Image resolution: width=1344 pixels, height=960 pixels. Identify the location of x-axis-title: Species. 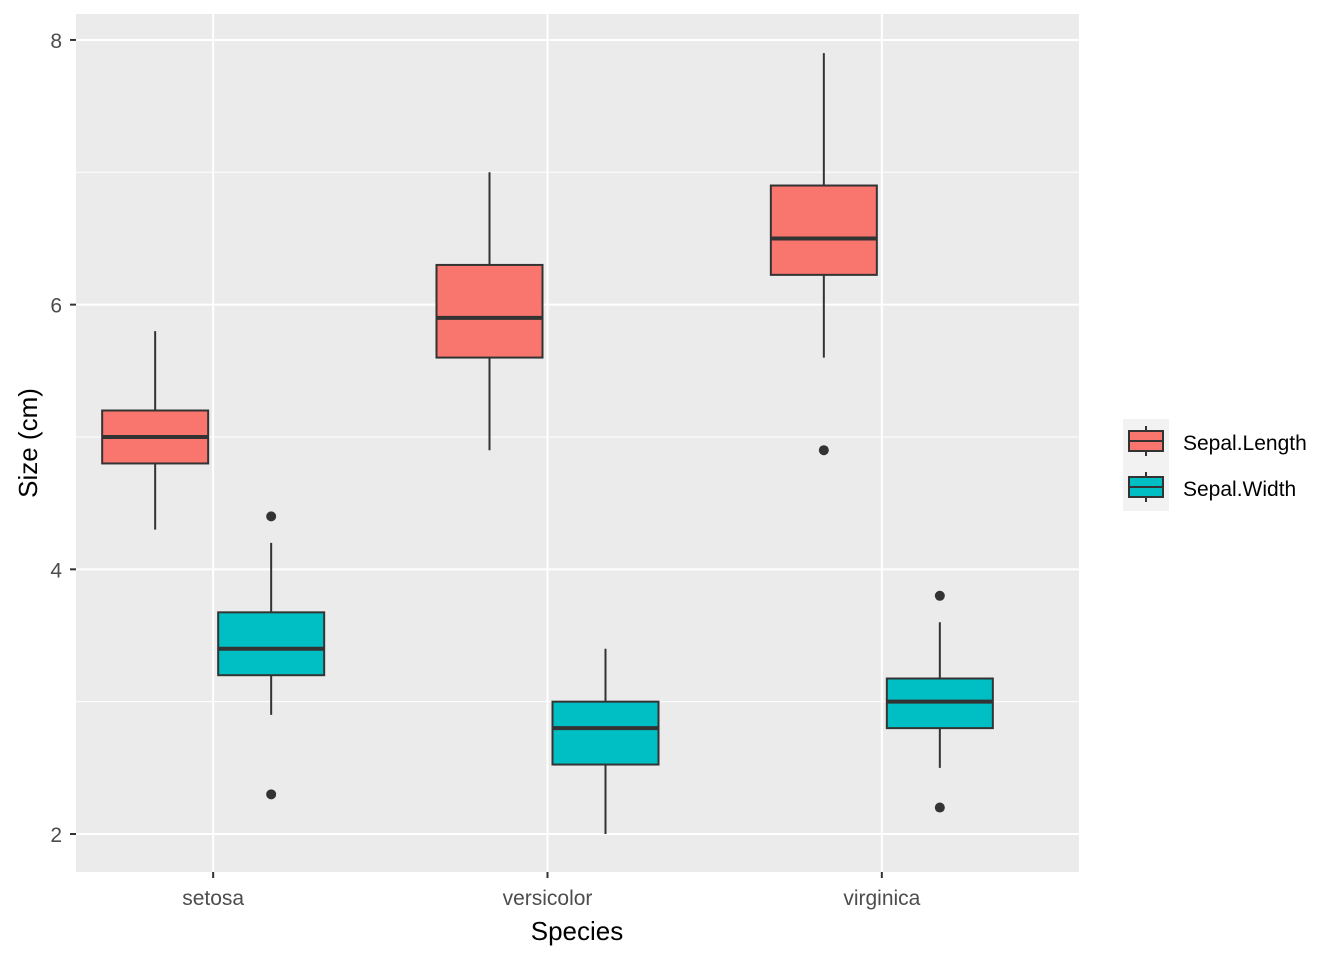
(577, 931).